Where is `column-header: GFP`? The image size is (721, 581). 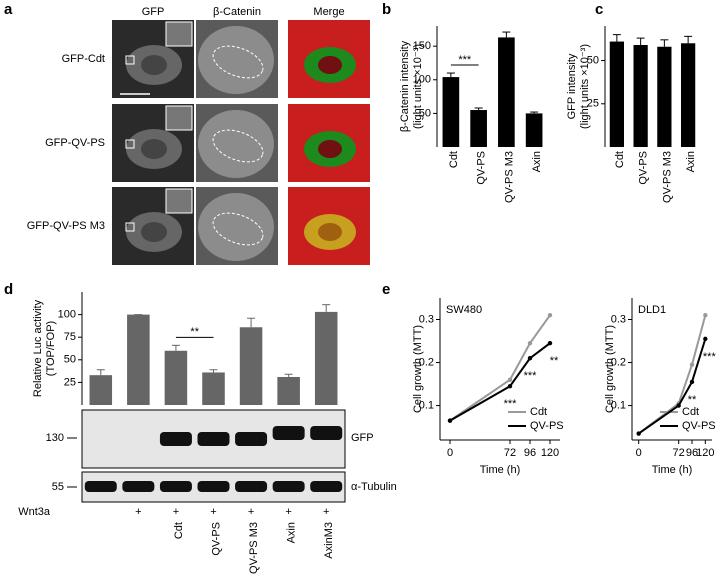 column-header: GFP is located at coordinates (153, 12).